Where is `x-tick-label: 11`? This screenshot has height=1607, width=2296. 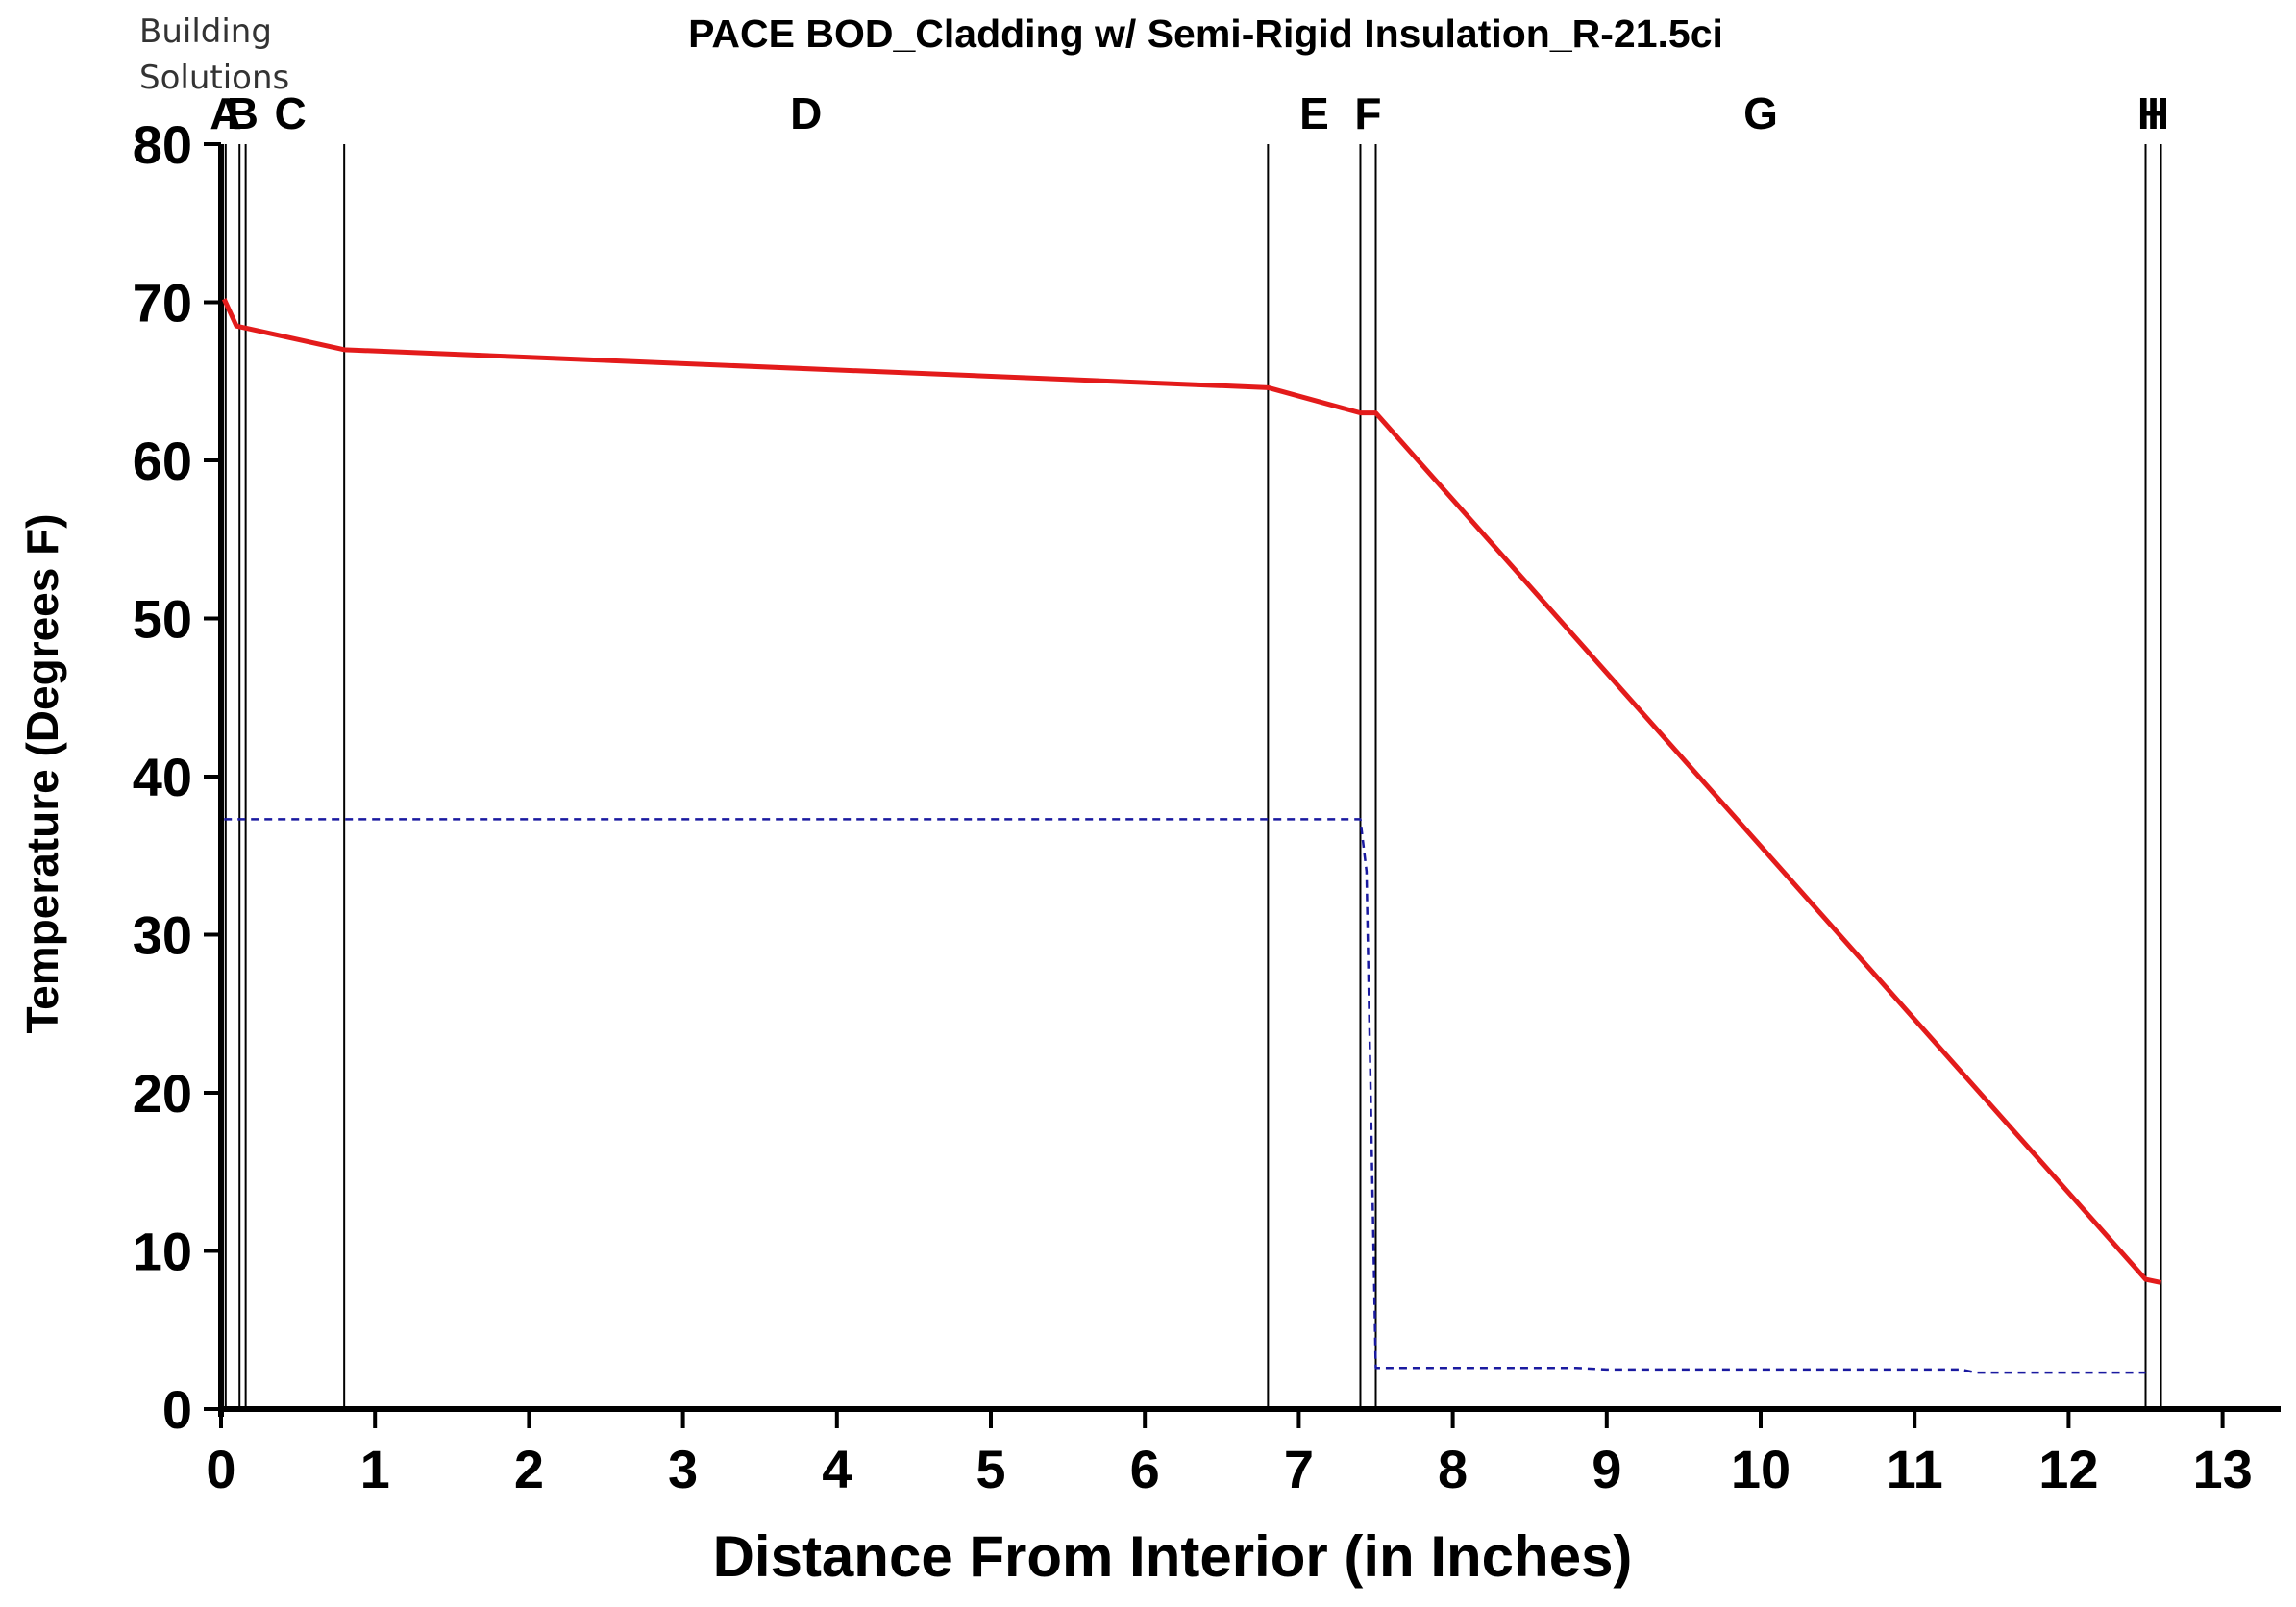
x-tick-label: 11 is located at coordinates (1915, 1469).